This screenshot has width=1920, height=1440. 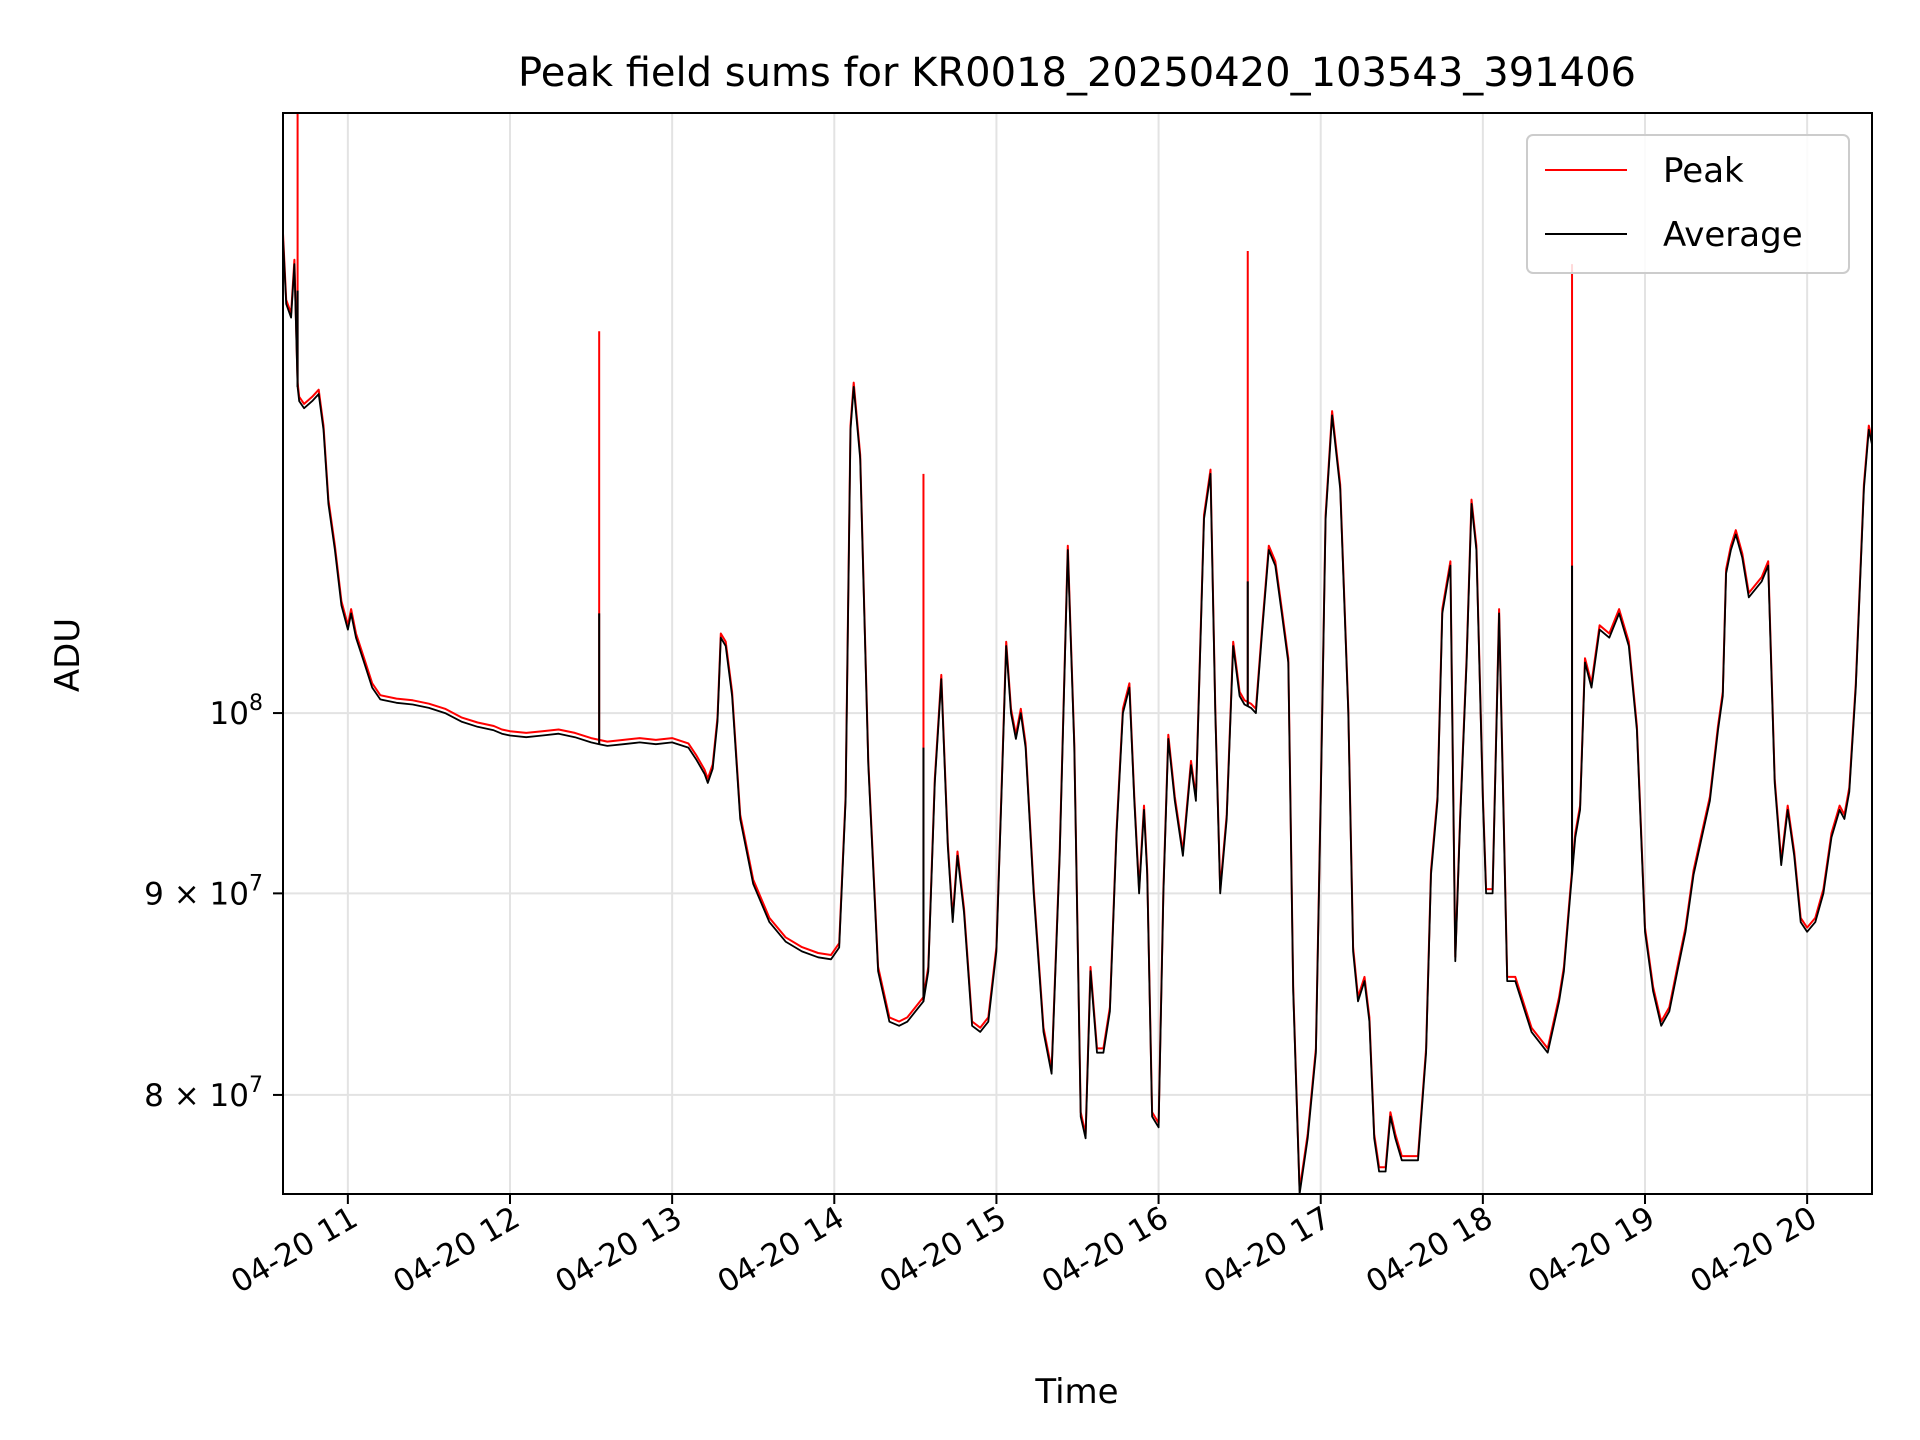 What do you see at coordinates (203, 891) in the screenshot?
I see `y-tick-label: 9 × 107` at bounding box center [203, 891].